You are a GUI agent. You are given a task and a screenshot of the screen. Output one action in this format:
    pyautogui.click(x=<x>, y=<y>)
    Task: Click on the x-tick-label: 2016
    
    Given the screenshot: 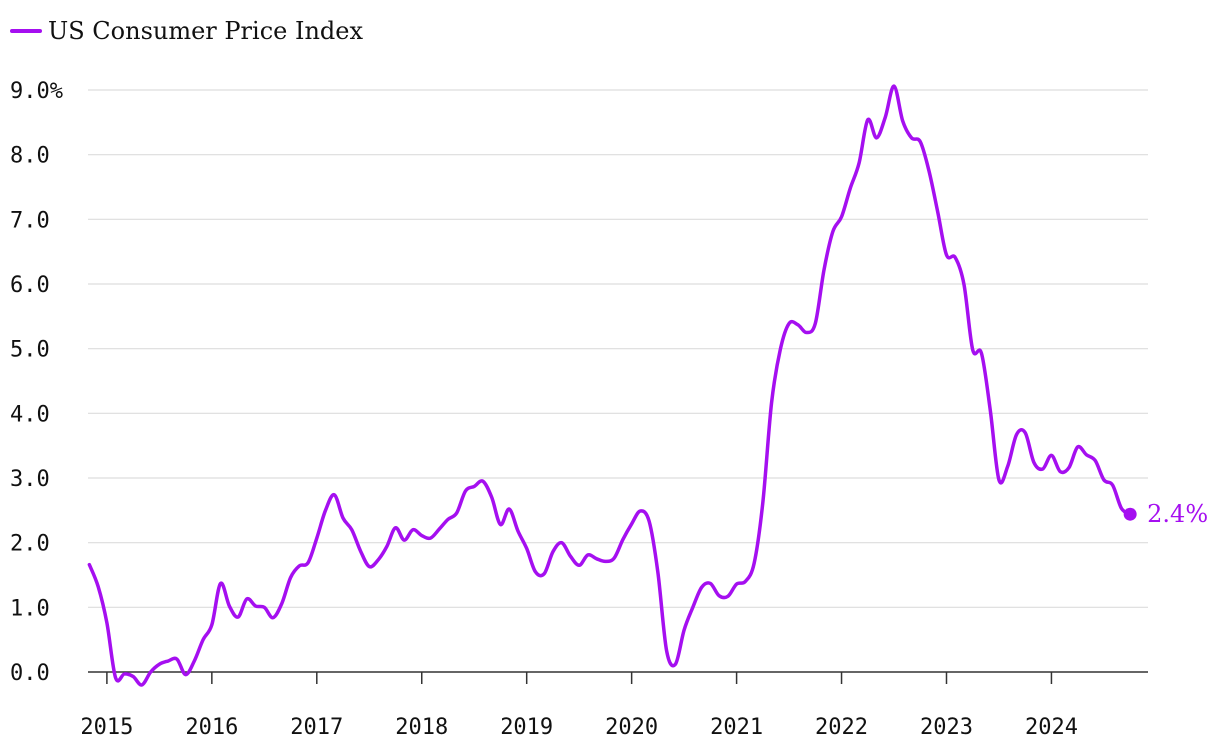 What is the action you would take?
    pyautogui.click(x=211, y=727)
    